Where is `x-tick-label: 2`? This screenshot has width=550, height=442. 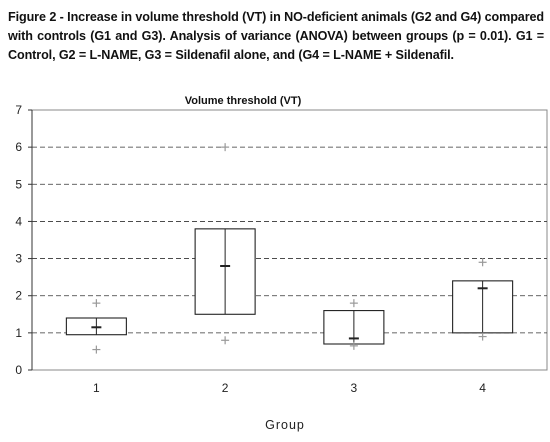 x-tick-label: 2 is located at coordinates (225, 388).